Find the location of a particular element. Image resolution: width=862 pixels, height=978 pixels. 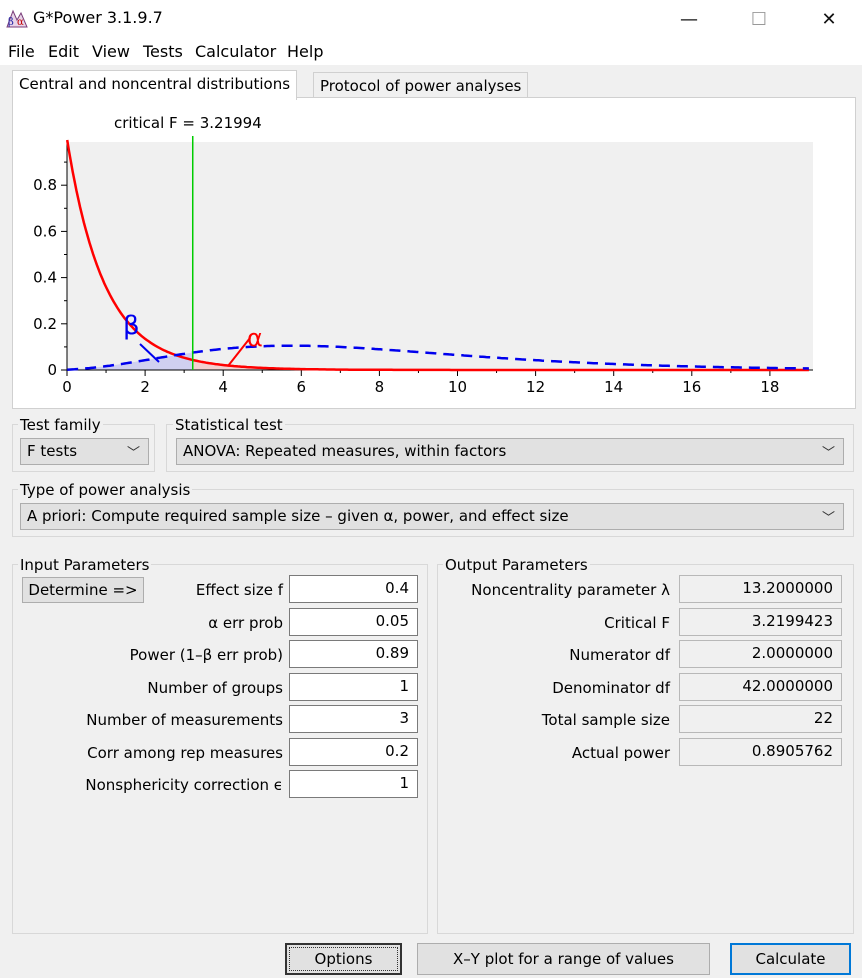

menu-bar: File Edit View Tests Calculator Help is located at coordinates (431, 51).